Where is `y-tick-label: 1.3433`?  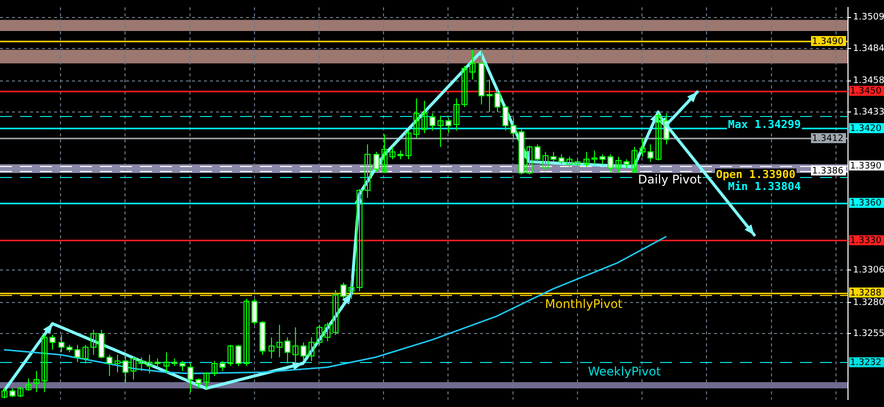 y-tick-label: 1.3433 is located at coordinates (868, 112).